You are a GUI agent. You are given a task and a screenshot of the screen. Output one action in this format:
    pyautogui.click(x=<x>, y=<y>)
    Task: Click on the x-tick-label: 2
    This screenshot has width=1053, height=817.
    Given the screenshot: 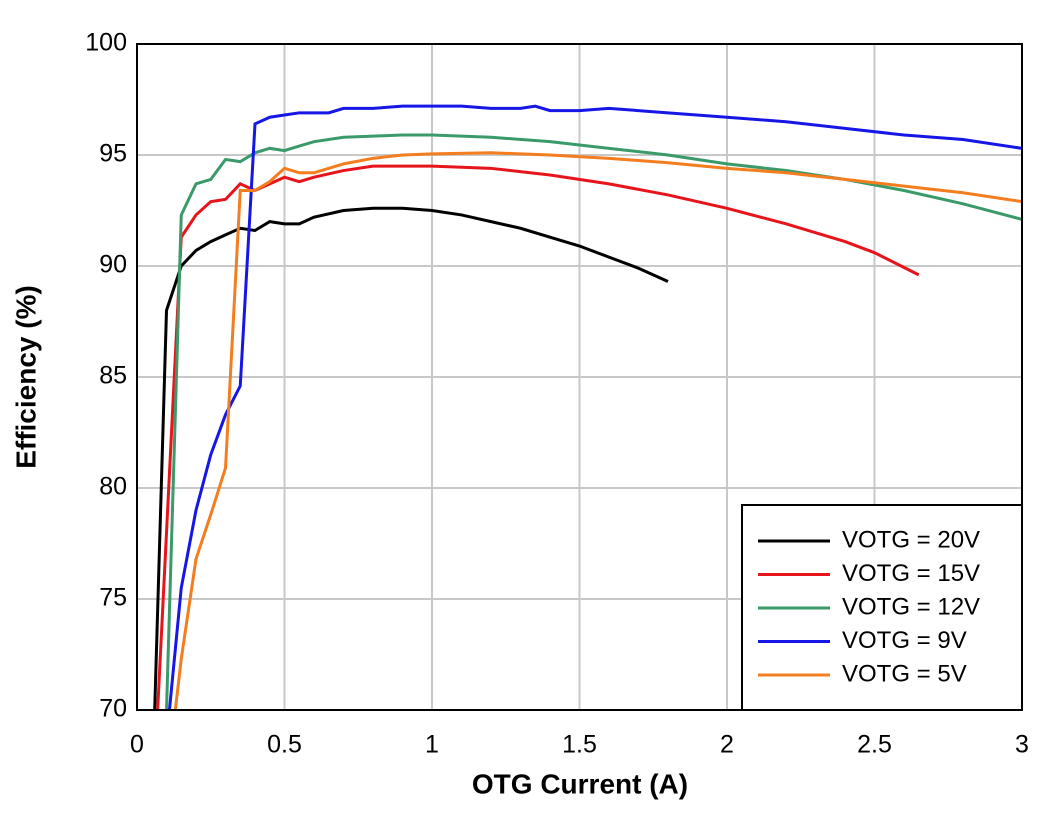 What is the action you would take?
    pyautogui.click(x=727, y=745)
    